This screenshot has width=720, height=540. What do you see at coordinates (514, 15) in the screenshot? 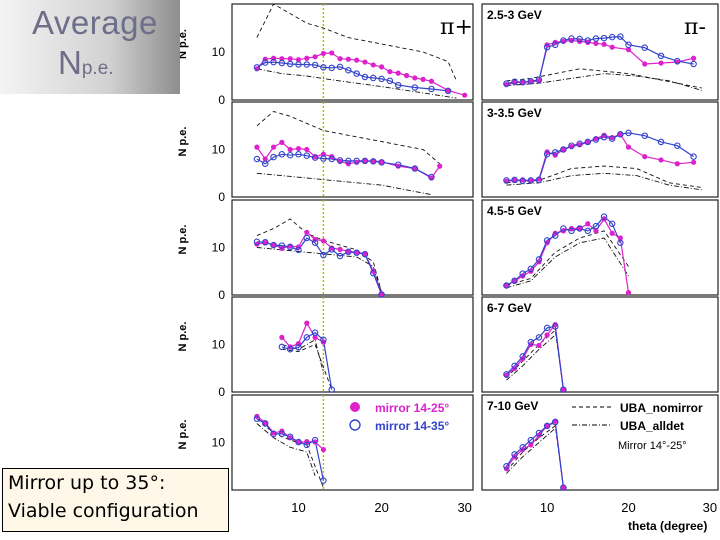
I see `energy-range-label: 2.5-3 GeV` at bounding box center [514, 15].